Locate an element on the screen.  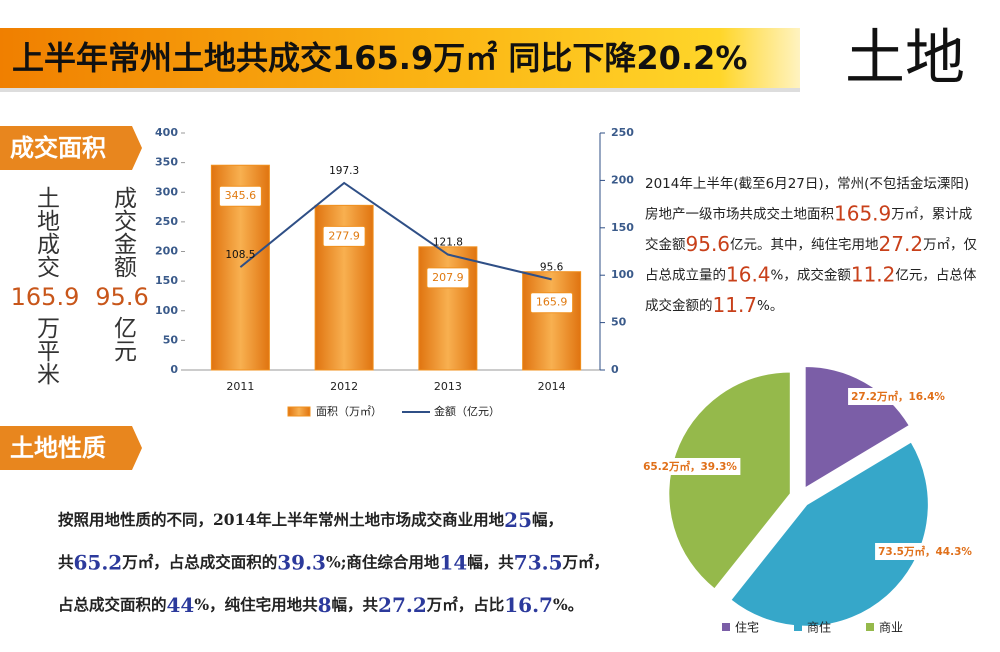
line is located at coordinates (395, 231).